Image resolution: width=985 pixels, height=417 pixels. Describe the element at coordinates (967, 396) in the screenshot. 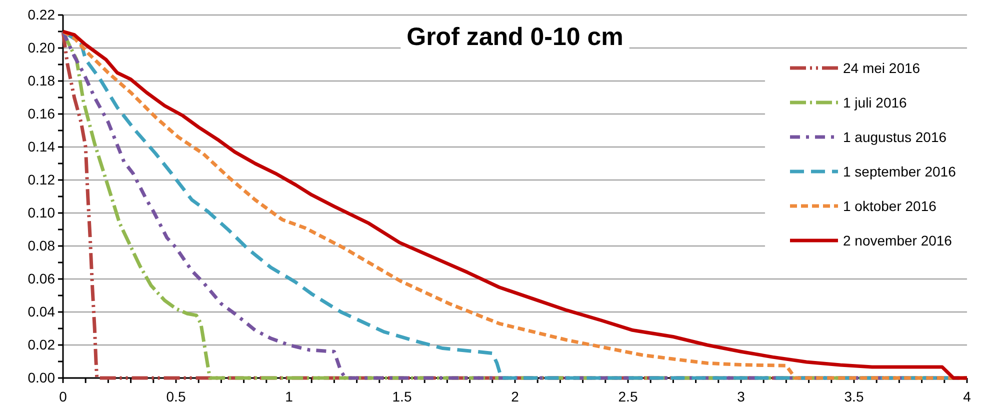

I see `x-tick-label: 4` at that location.